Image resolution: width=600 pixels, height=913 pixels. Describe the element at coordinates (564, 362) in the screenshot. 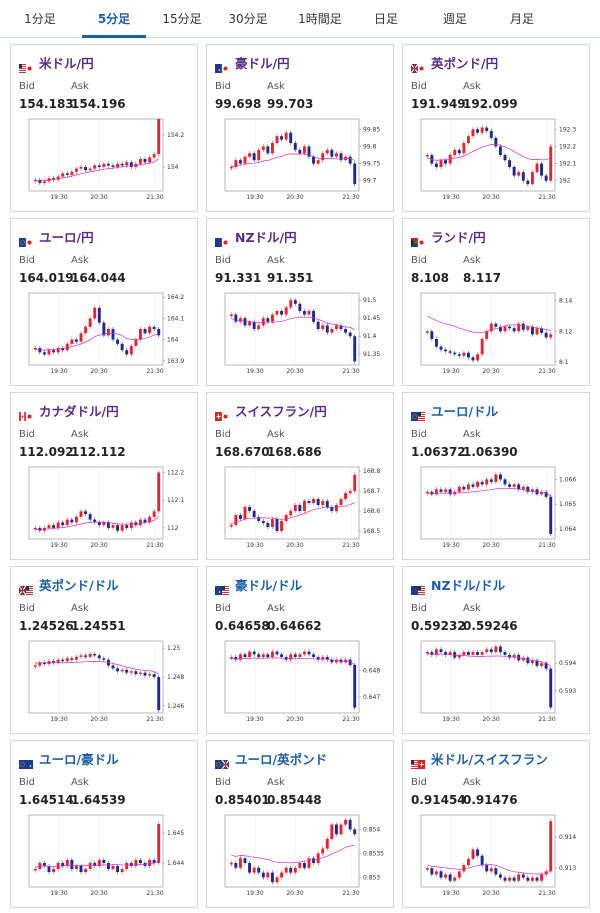

I see `y-tick-label: 8.1` at that location.